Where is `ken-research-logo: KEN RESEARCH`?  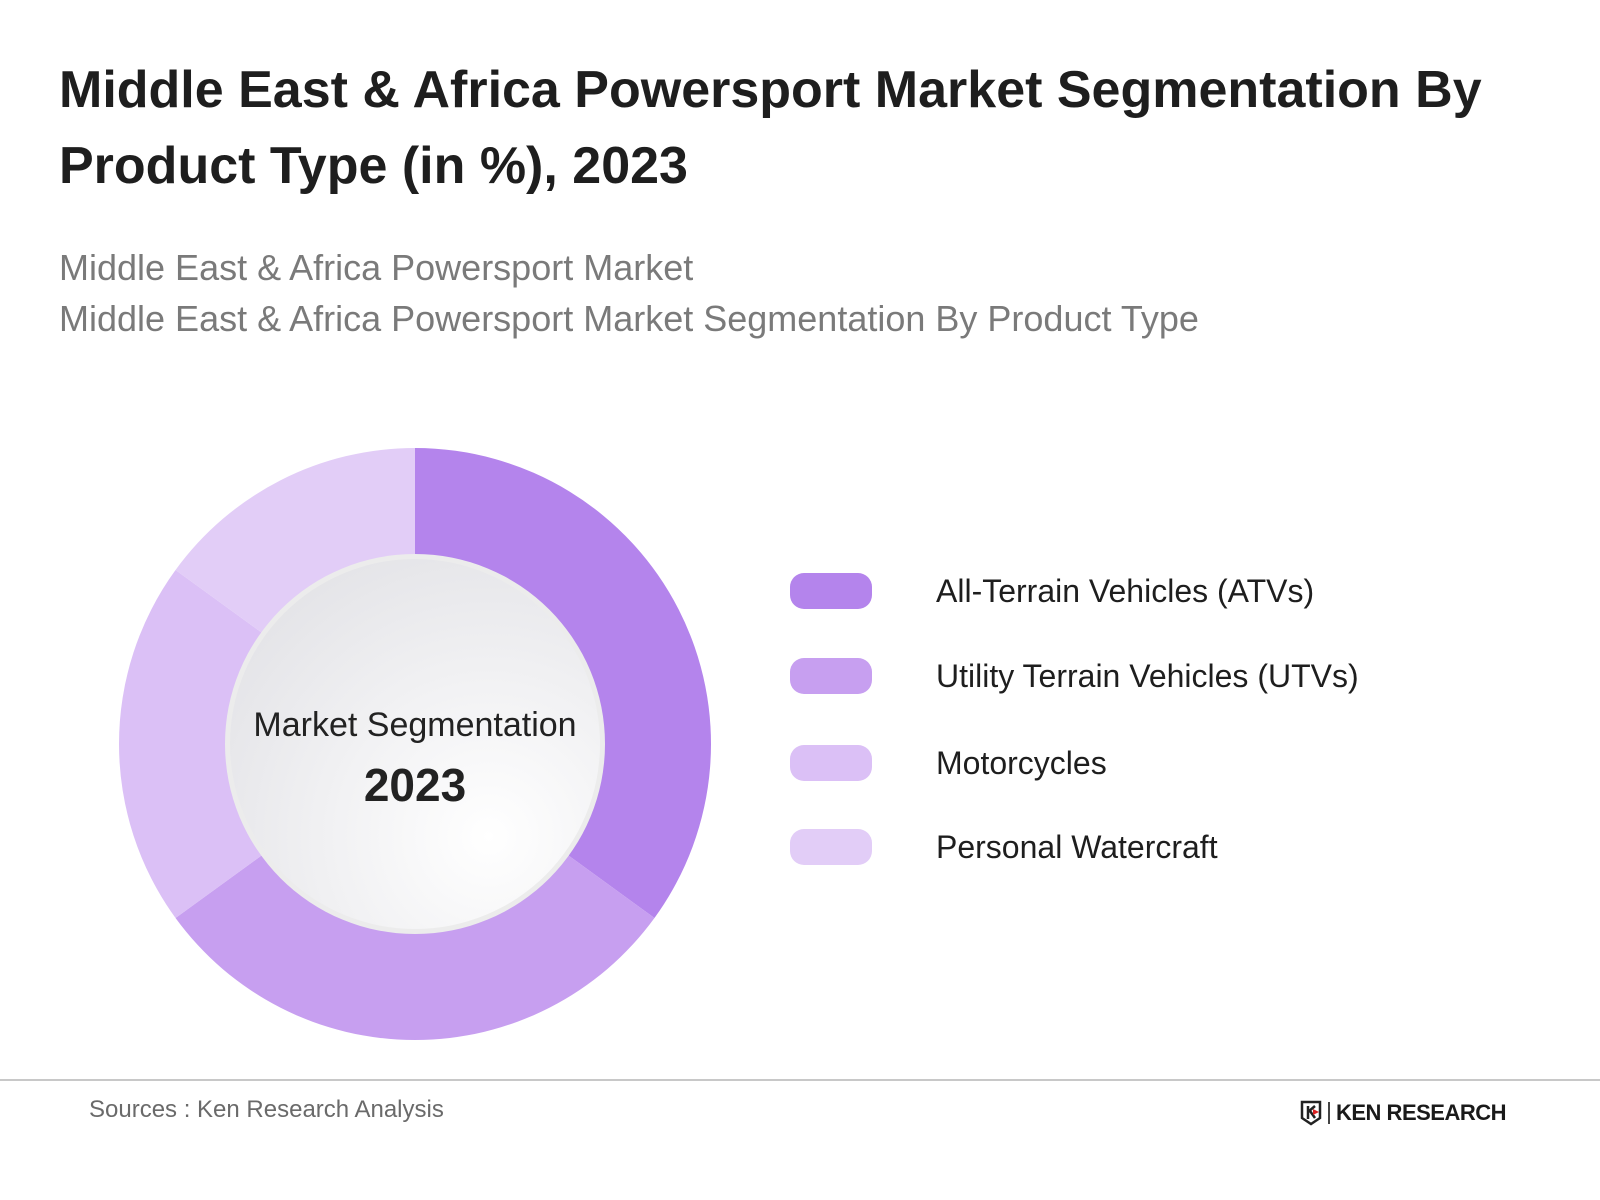 ken-research-logo: KEN RESEARCH is located at coordinates (1403, 1113).